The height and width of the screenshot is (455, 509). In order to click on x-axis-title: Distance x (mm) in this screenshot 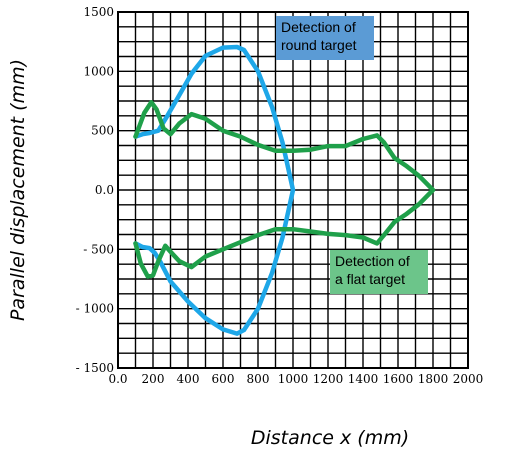, I will do `click(330, 438)`.